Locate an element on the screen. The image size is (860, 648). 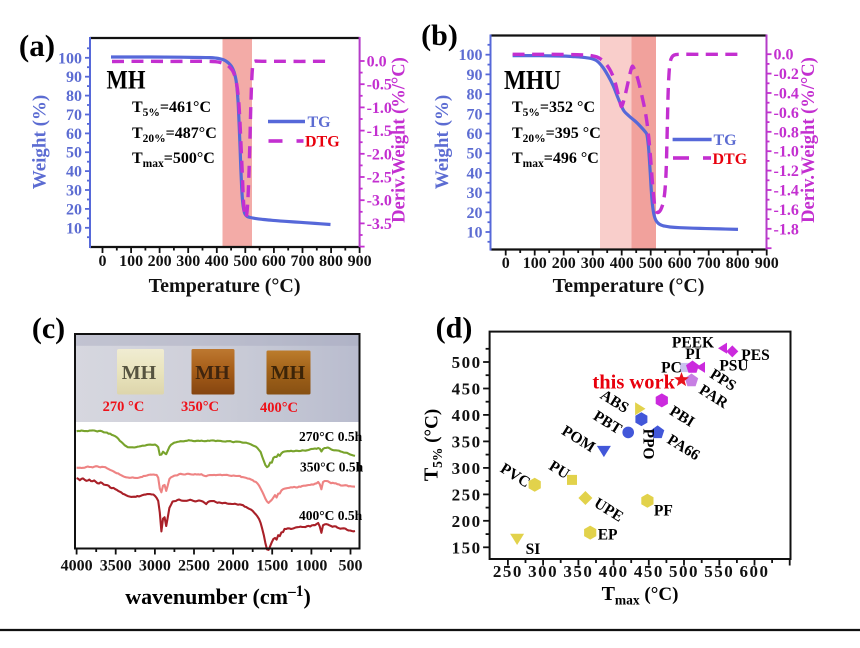
svg-text: -0.5 is located at coordinates (379, 85).